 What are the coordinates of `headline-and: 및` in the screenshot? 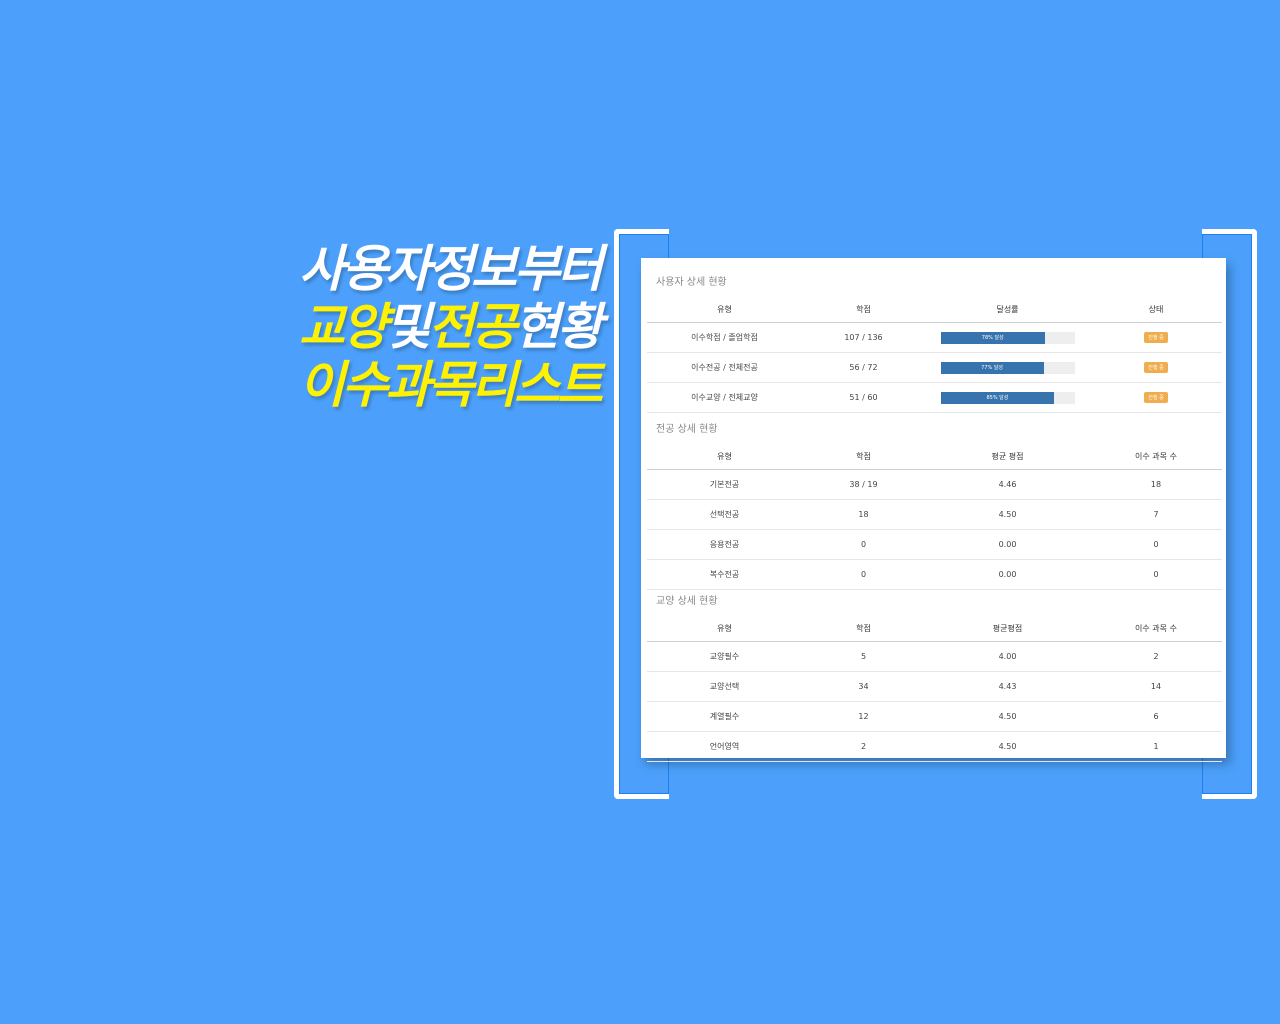 It's located at (408, 327).